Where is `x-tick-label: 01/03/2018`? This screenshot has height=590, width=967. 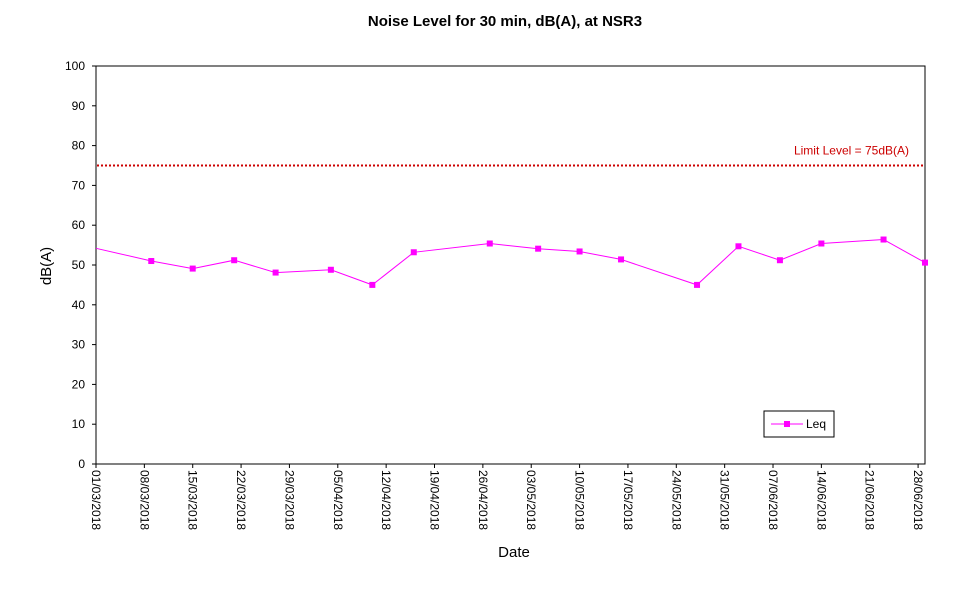
x-tick-label: 01/03/2018 is located at coordinates (96, 500).